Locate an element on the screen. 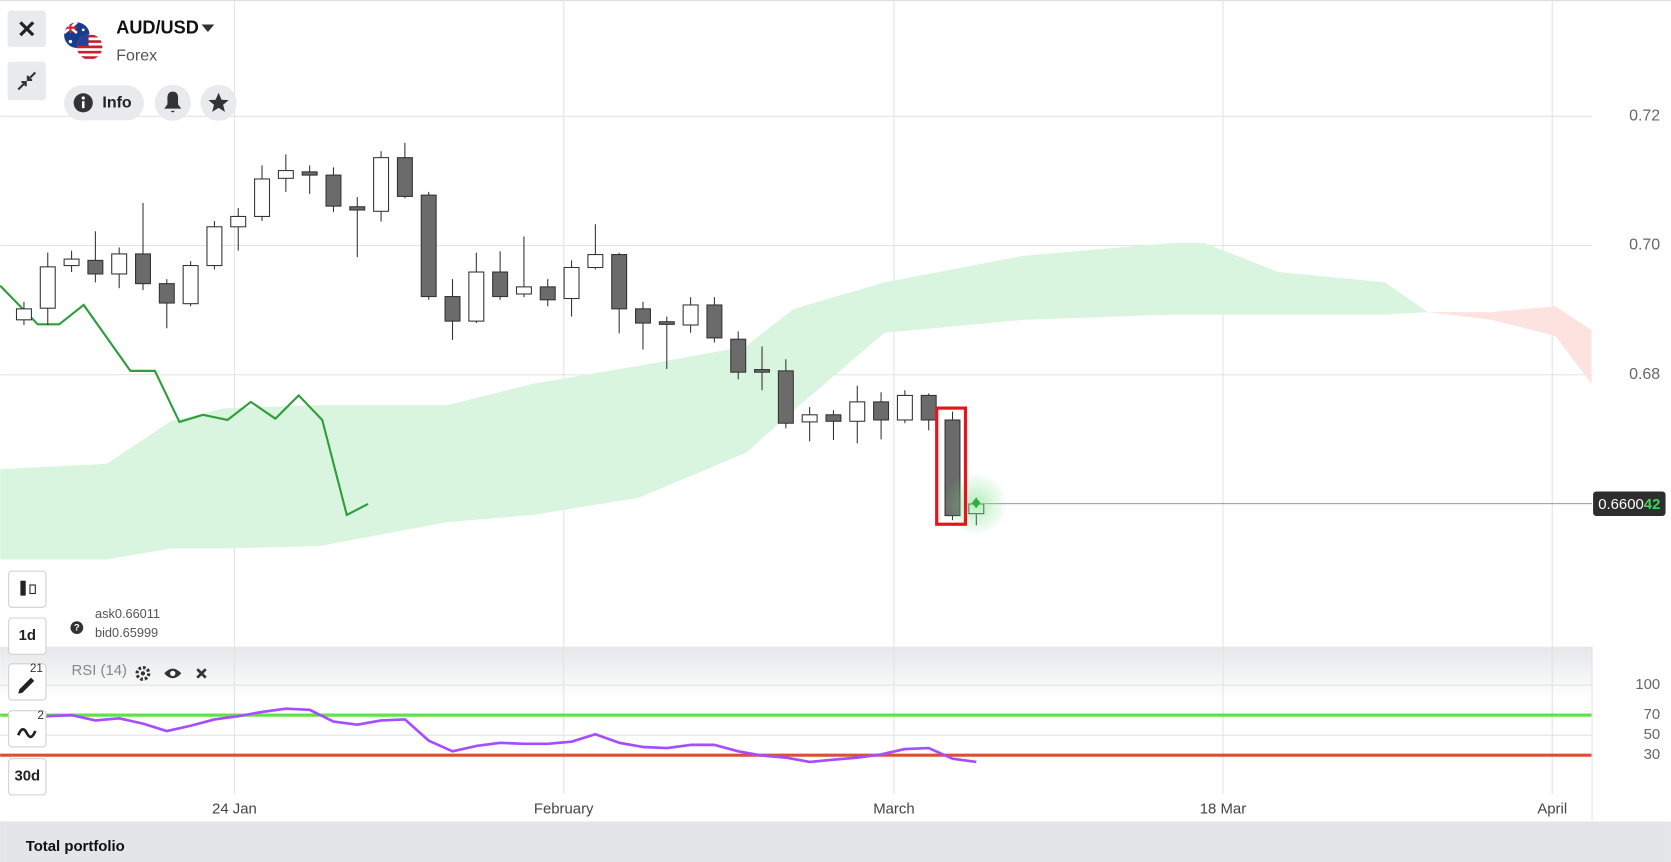  chart-type-button-bg is located at coordinates (27, 589).